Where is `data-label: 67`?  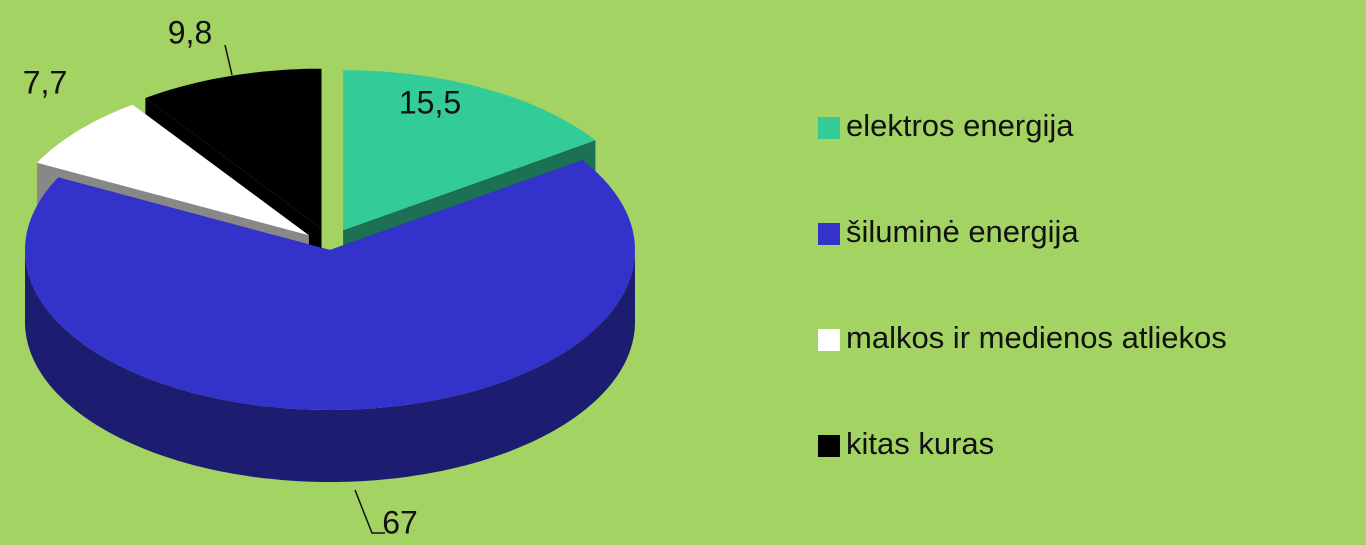 data-label: 67 is located at coordinates (400, 522).